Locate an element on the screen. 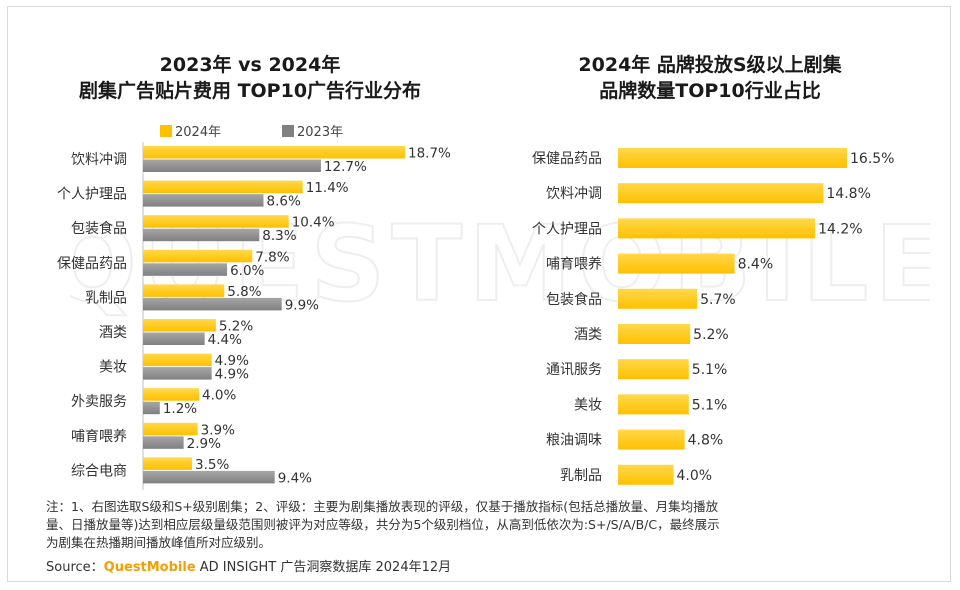 Image resolution: width=960 pixels, height=590 pixels. legend-swatch-2024 is located at coordinates (166, 130).